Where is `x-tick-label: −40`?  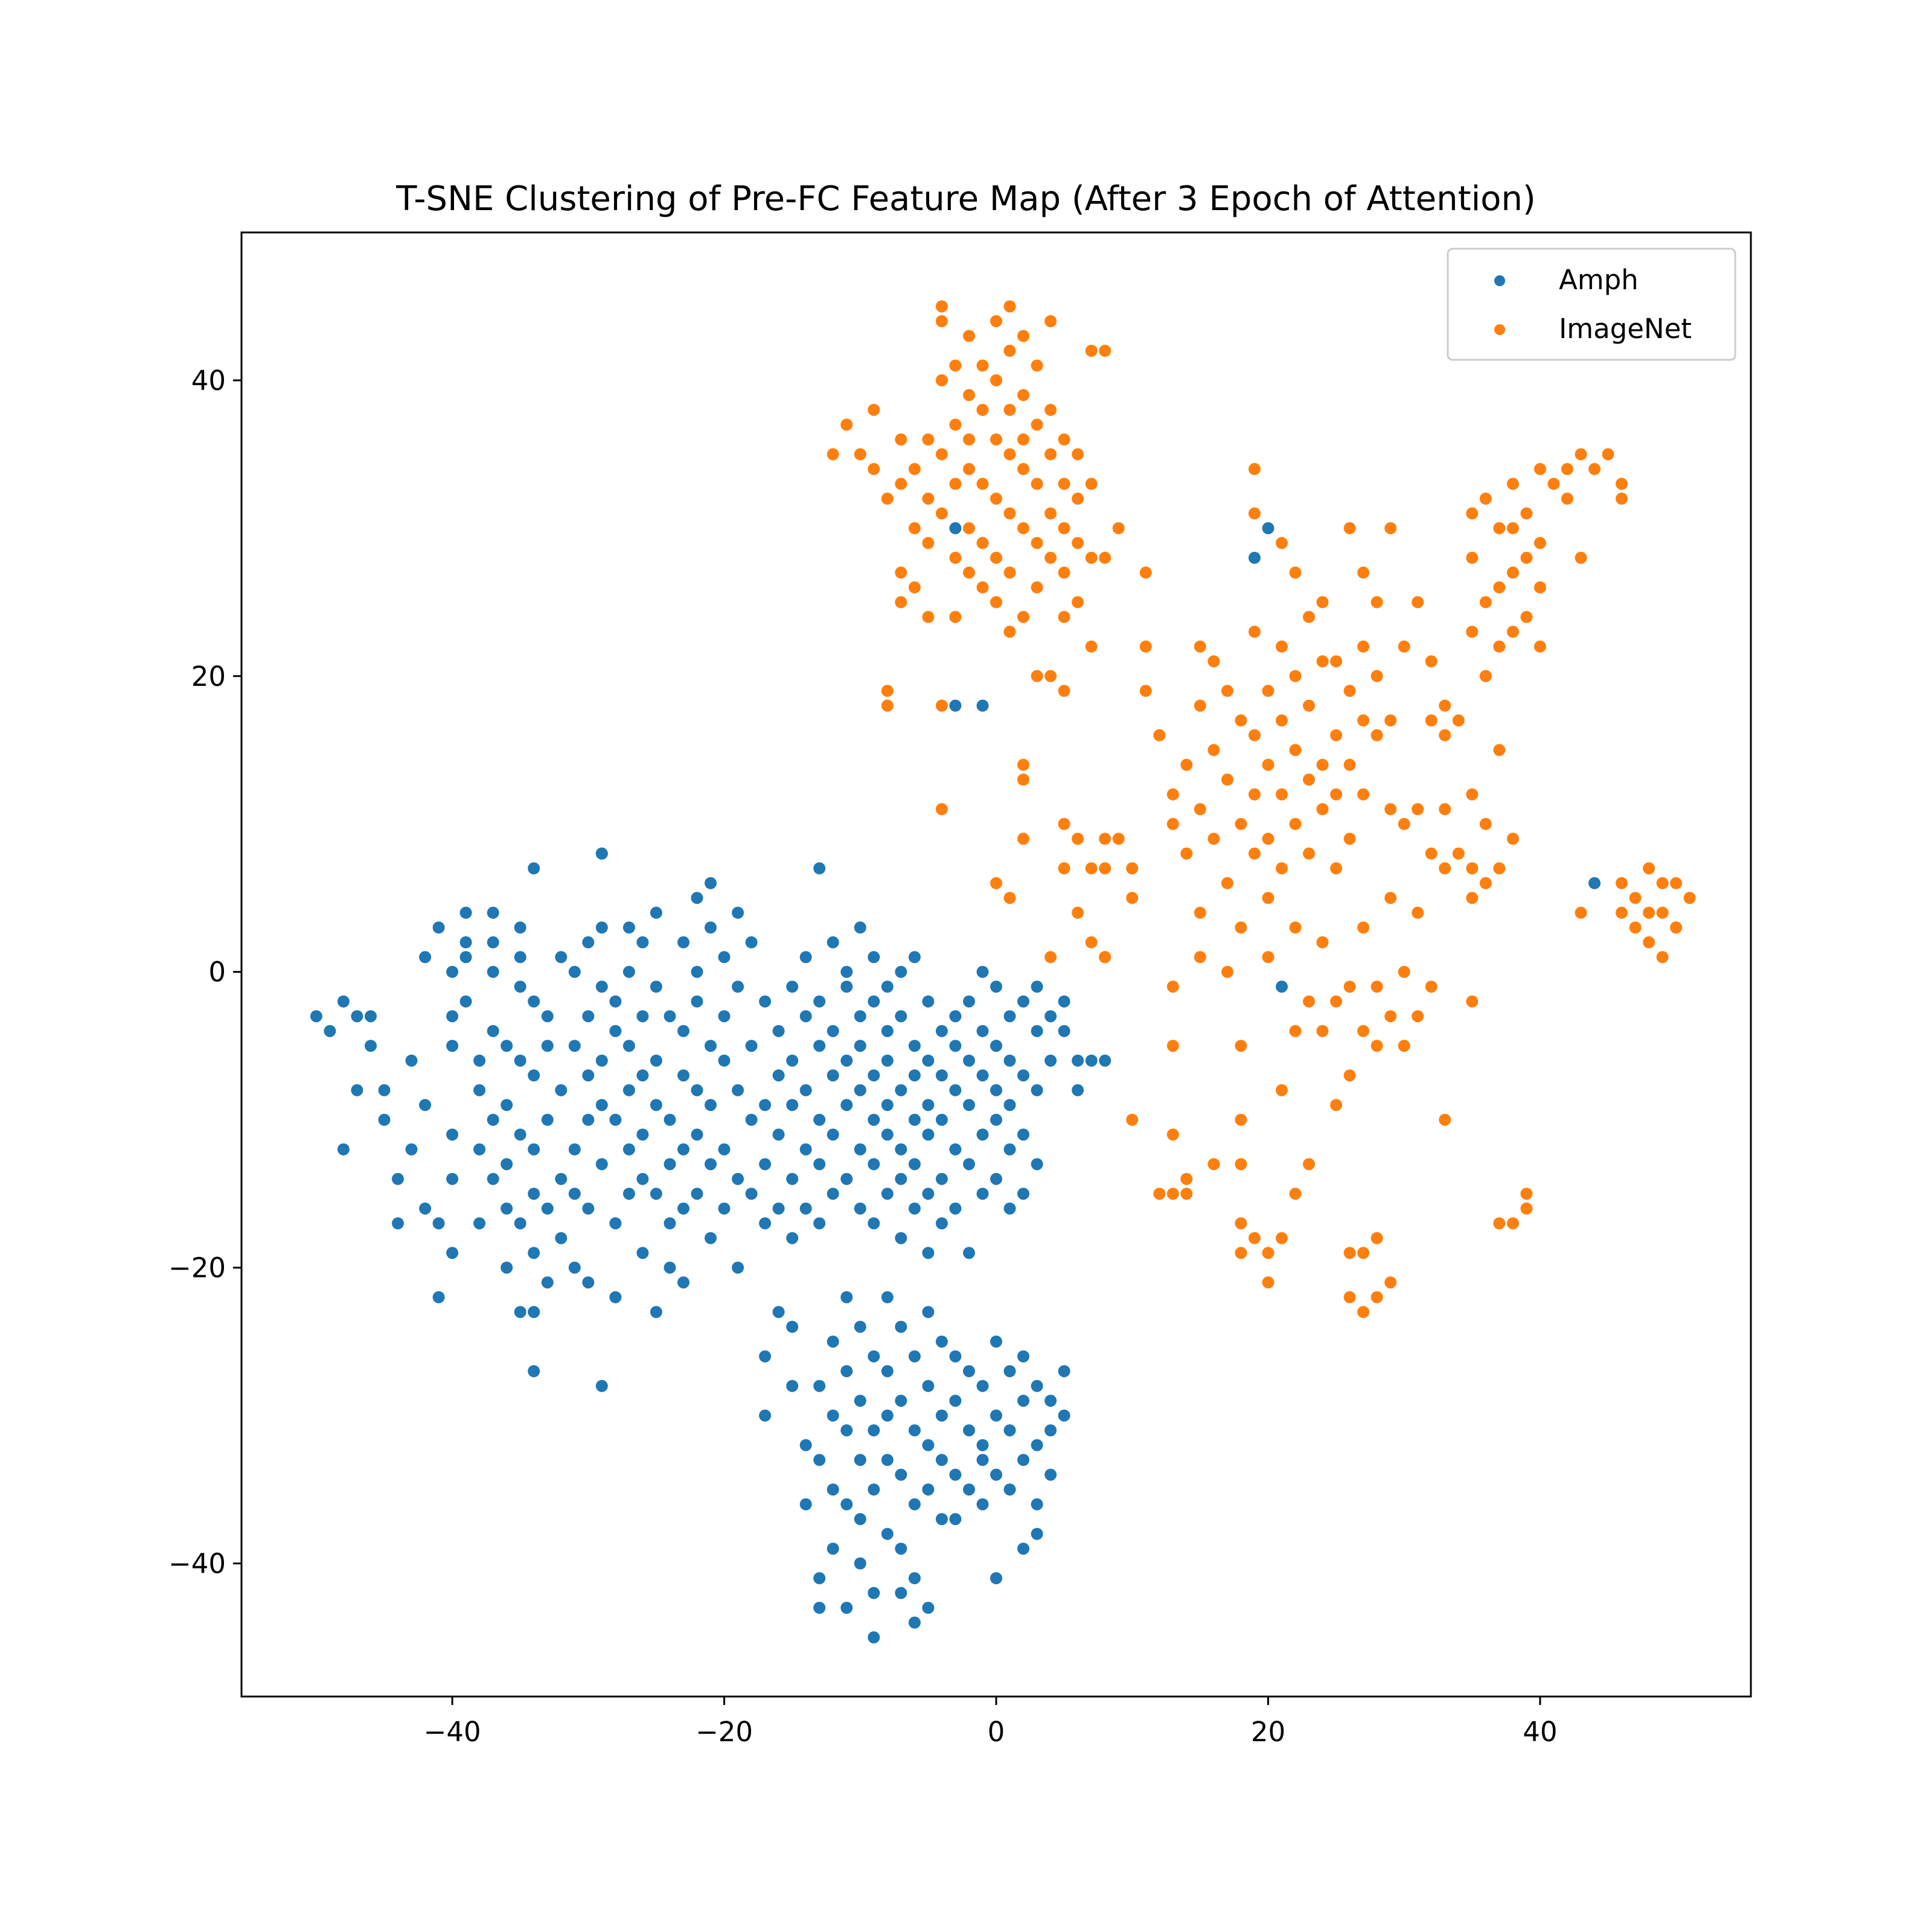 x-tick-label: −40 is located at coordinates (453, 1732).